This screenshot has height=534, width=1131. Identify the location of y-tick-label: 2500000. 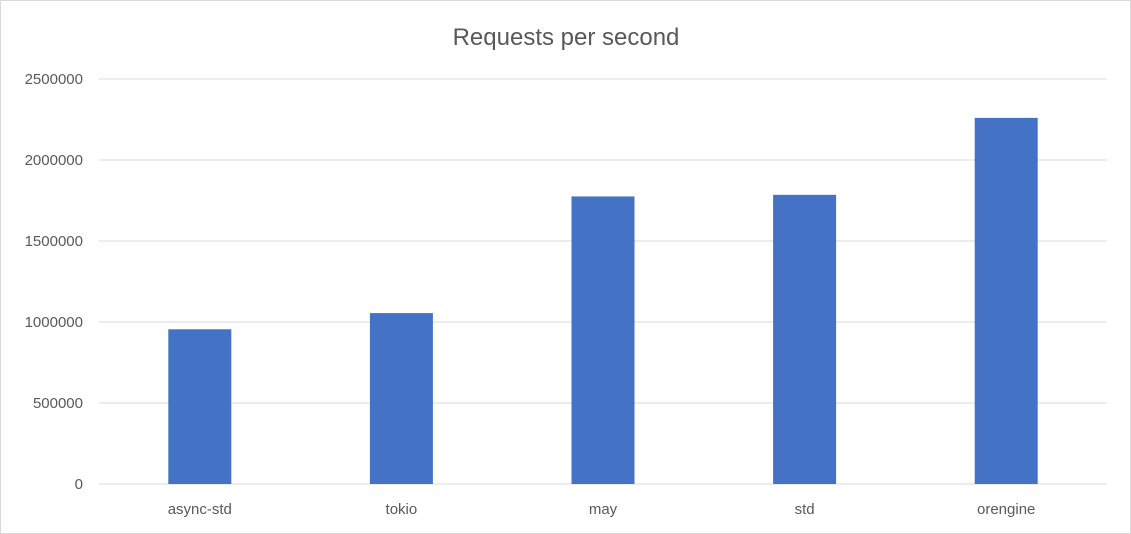
(54, 79).